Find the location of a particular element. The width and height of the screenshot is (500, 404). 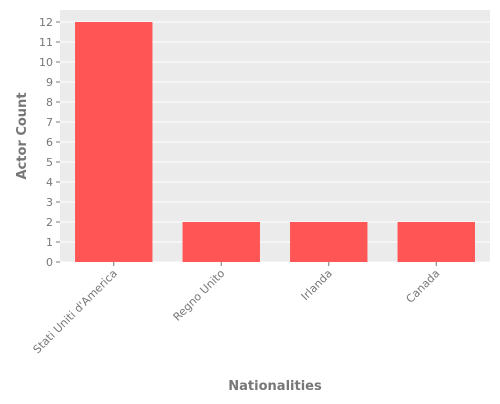

y-tick-label: 0 is located at coordinates (49, 262).